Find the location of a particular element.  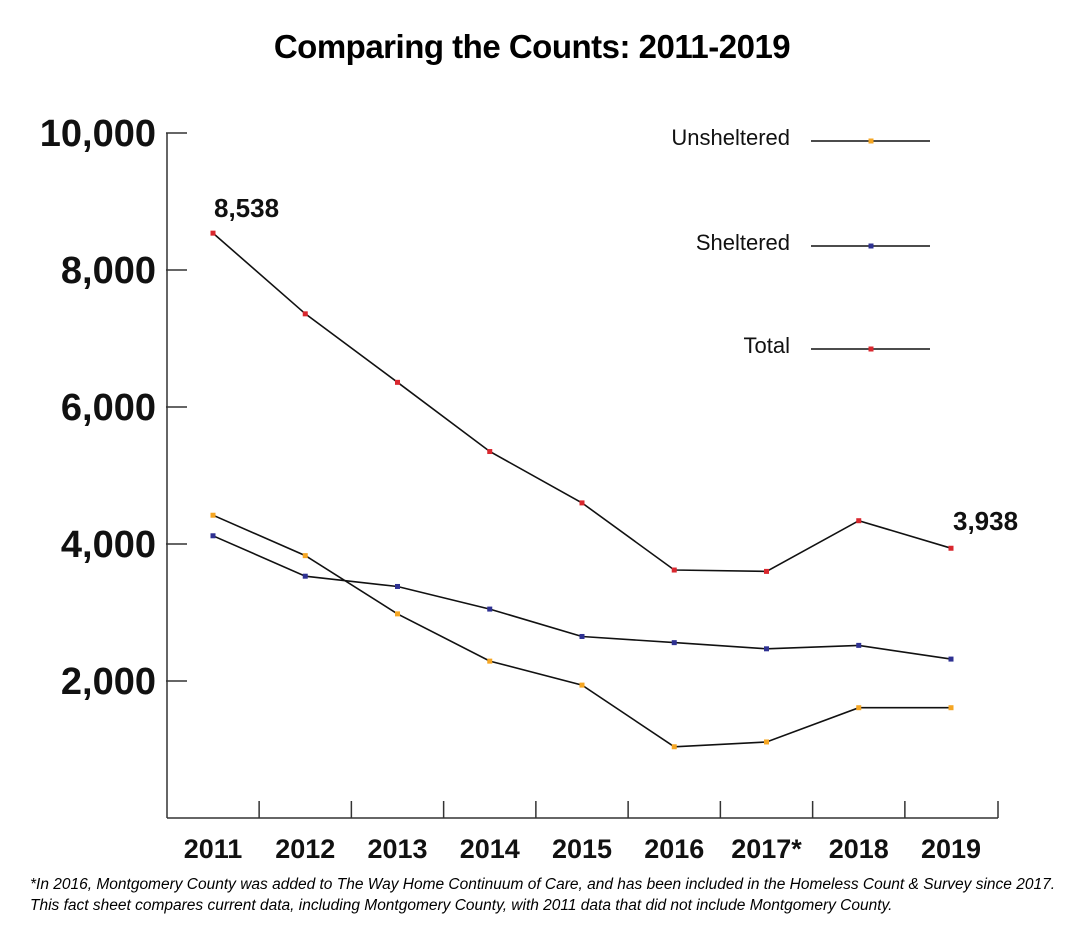

y-tick-label: 4,000 is located at coordinates (108, 545).